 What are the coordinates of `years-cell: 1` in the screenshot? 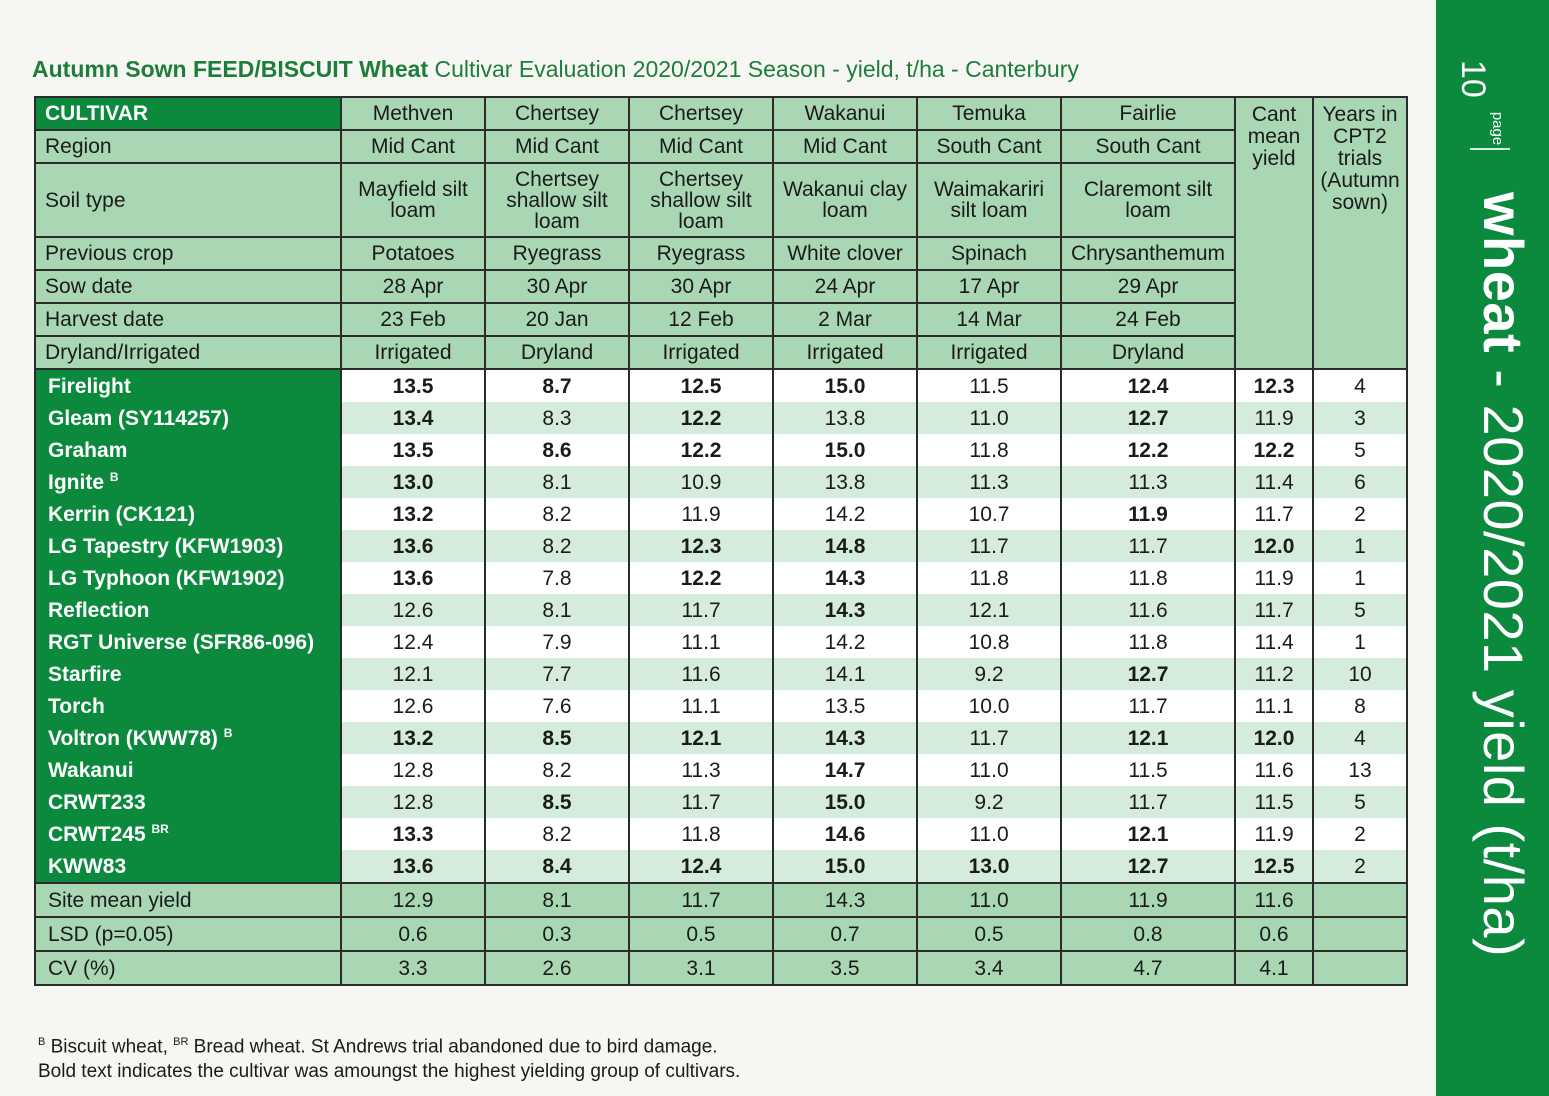 It's located at (1360, 642).